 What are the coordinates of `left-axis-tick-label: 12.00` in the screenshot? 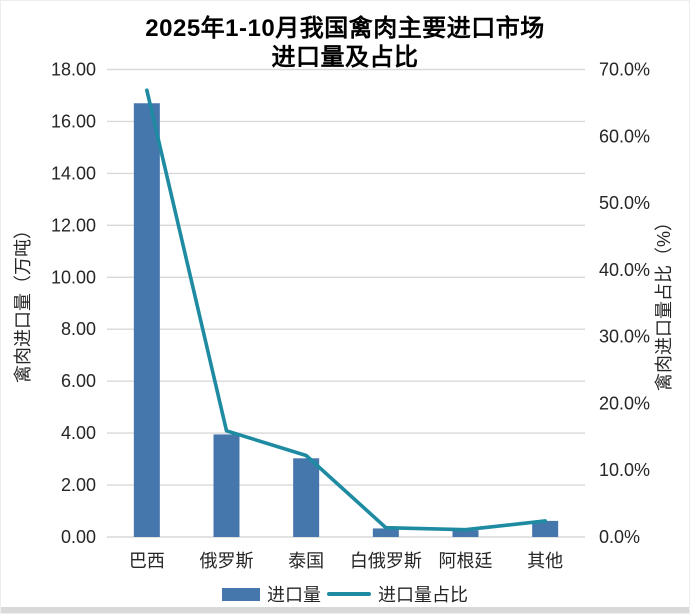 It's located at (73, 225).